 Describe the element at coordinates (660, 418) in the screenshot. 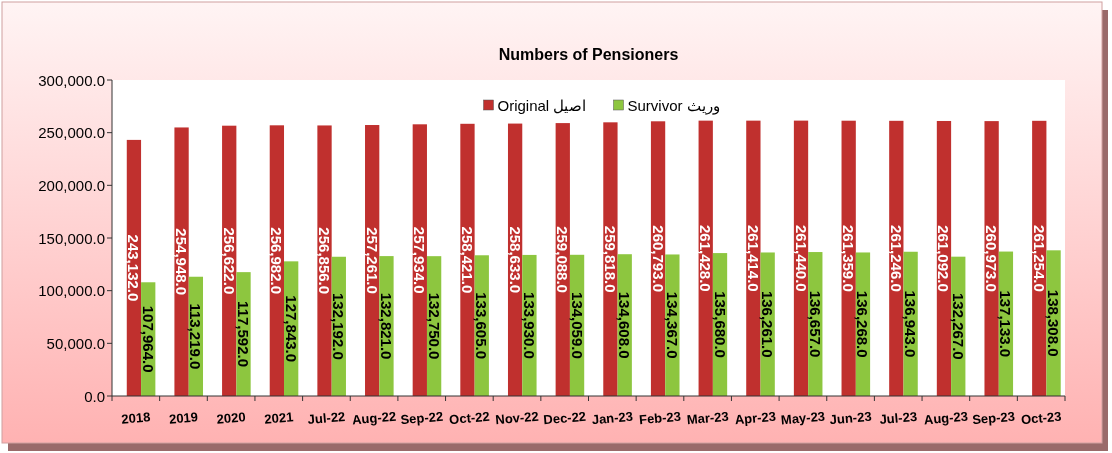

I see `x-tick-label: Feb-23` at that location.